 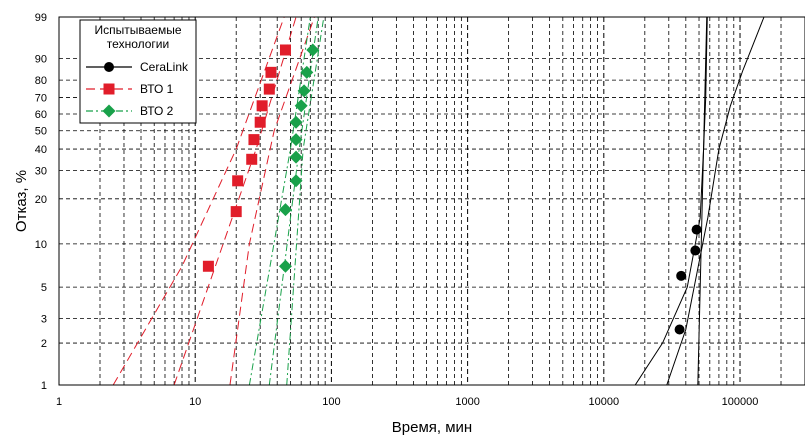 What do you see at coordinates (41, 115) in the screenshot?
I see `y-tick-label: 60` at bounding box center [41, 115].